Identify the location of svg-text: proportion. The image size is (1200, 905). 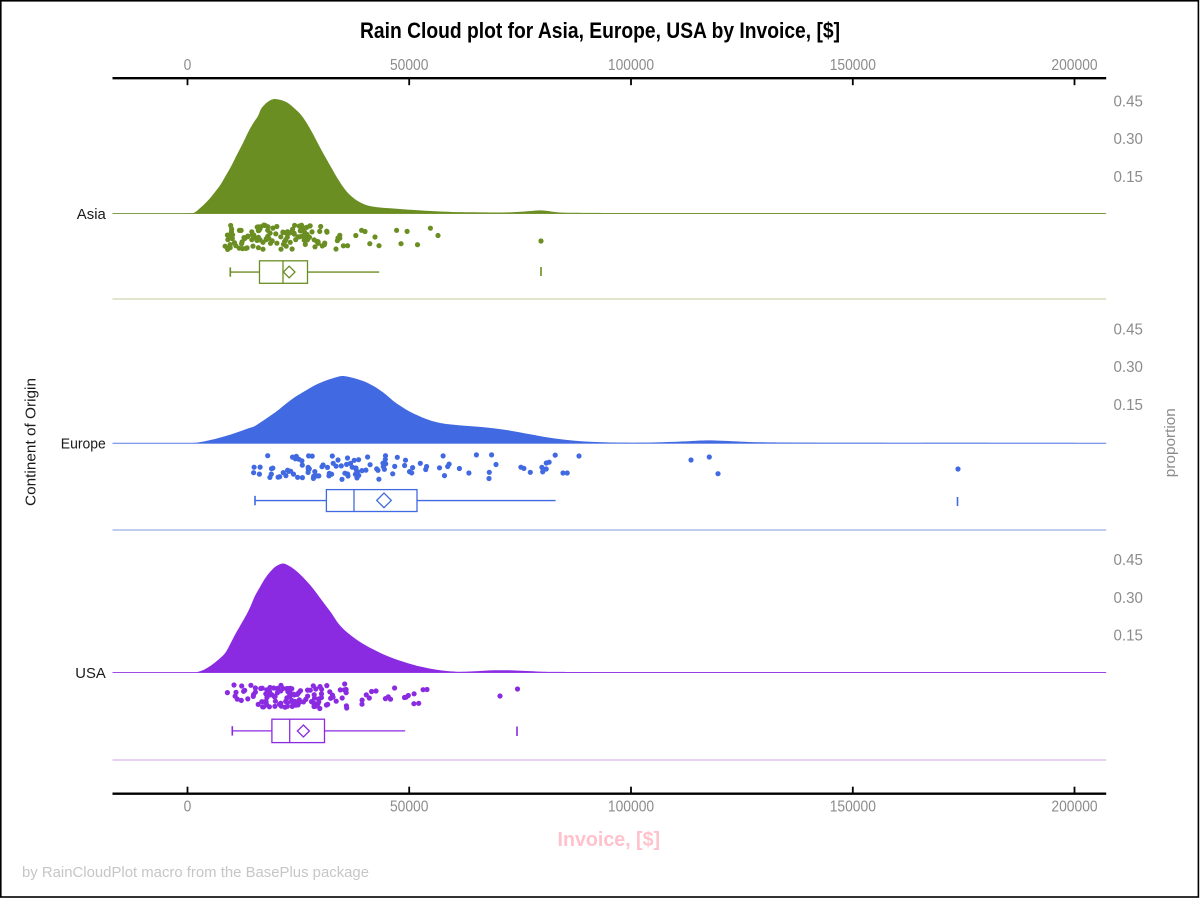
(1170, 442).